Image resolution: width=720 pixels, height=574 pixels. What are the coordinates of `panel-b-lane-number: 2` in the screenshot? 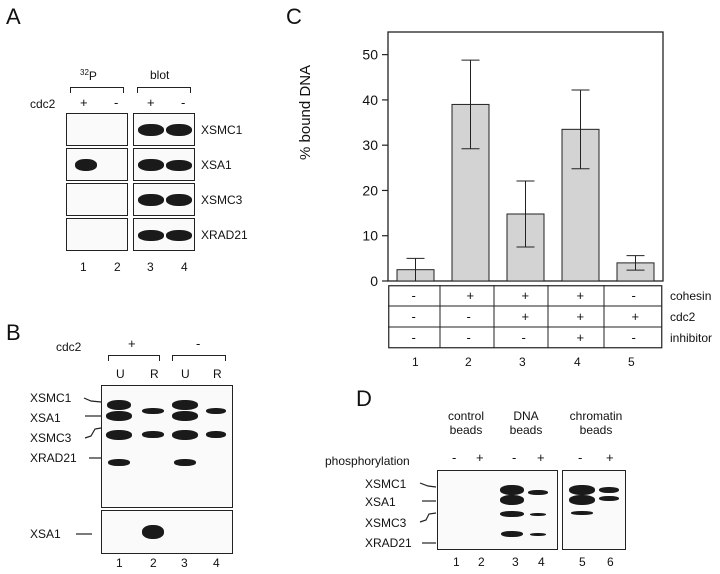 It's located at (153, 563).